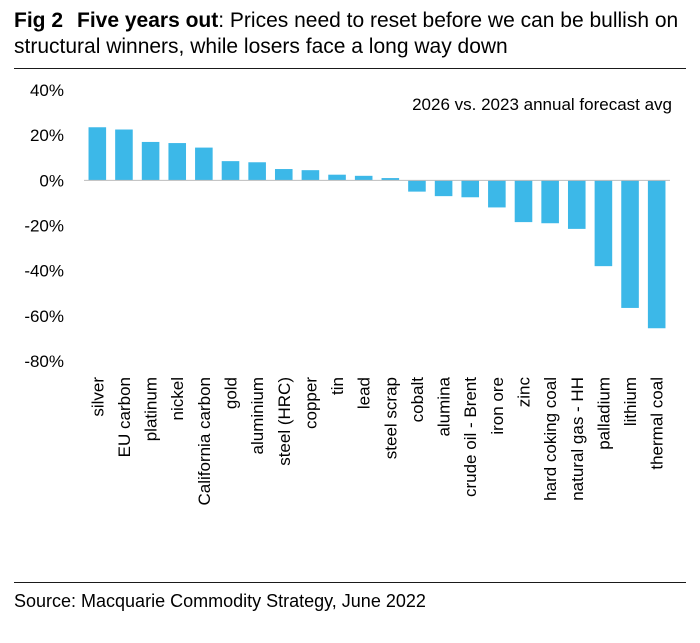 The image size is (700, 643). Describe the element at coordinates (444, 406) in the screenshot. I see `x-category-label: alumina` at that location.